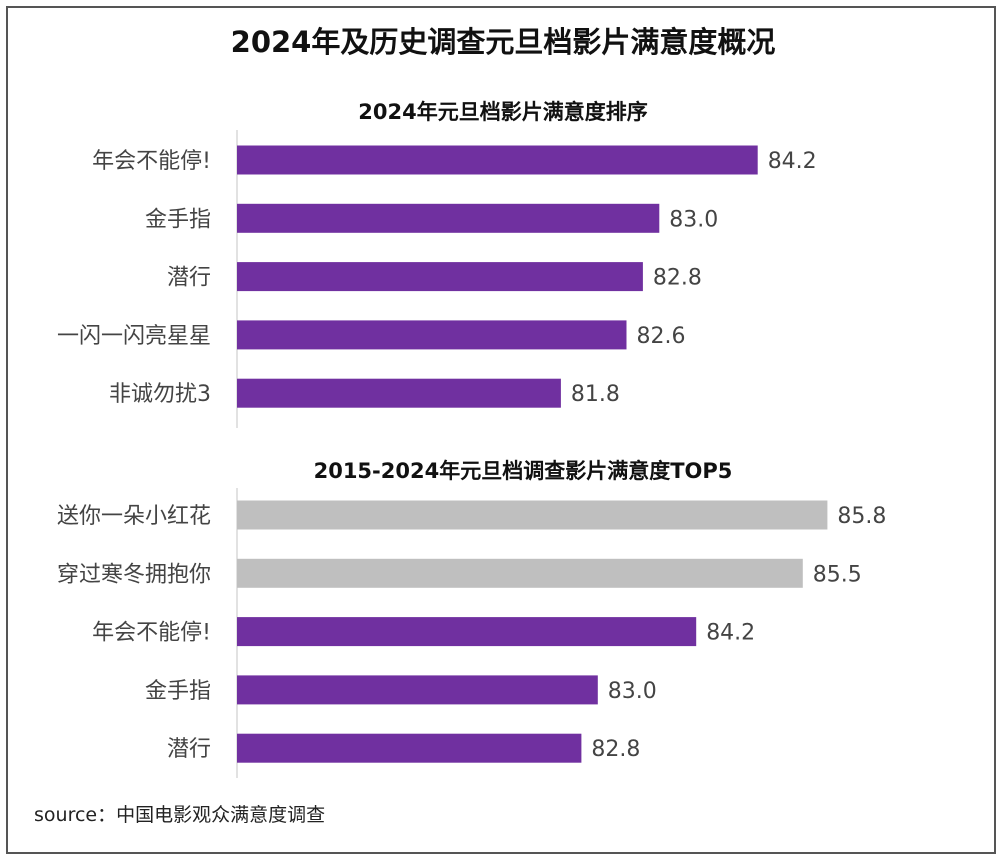 This screenshot has height=864, width=1006. Describe the element at coordinates (595, 394) in the screenshot. I see `ranking-2024-value-label: 81.8` at that location.